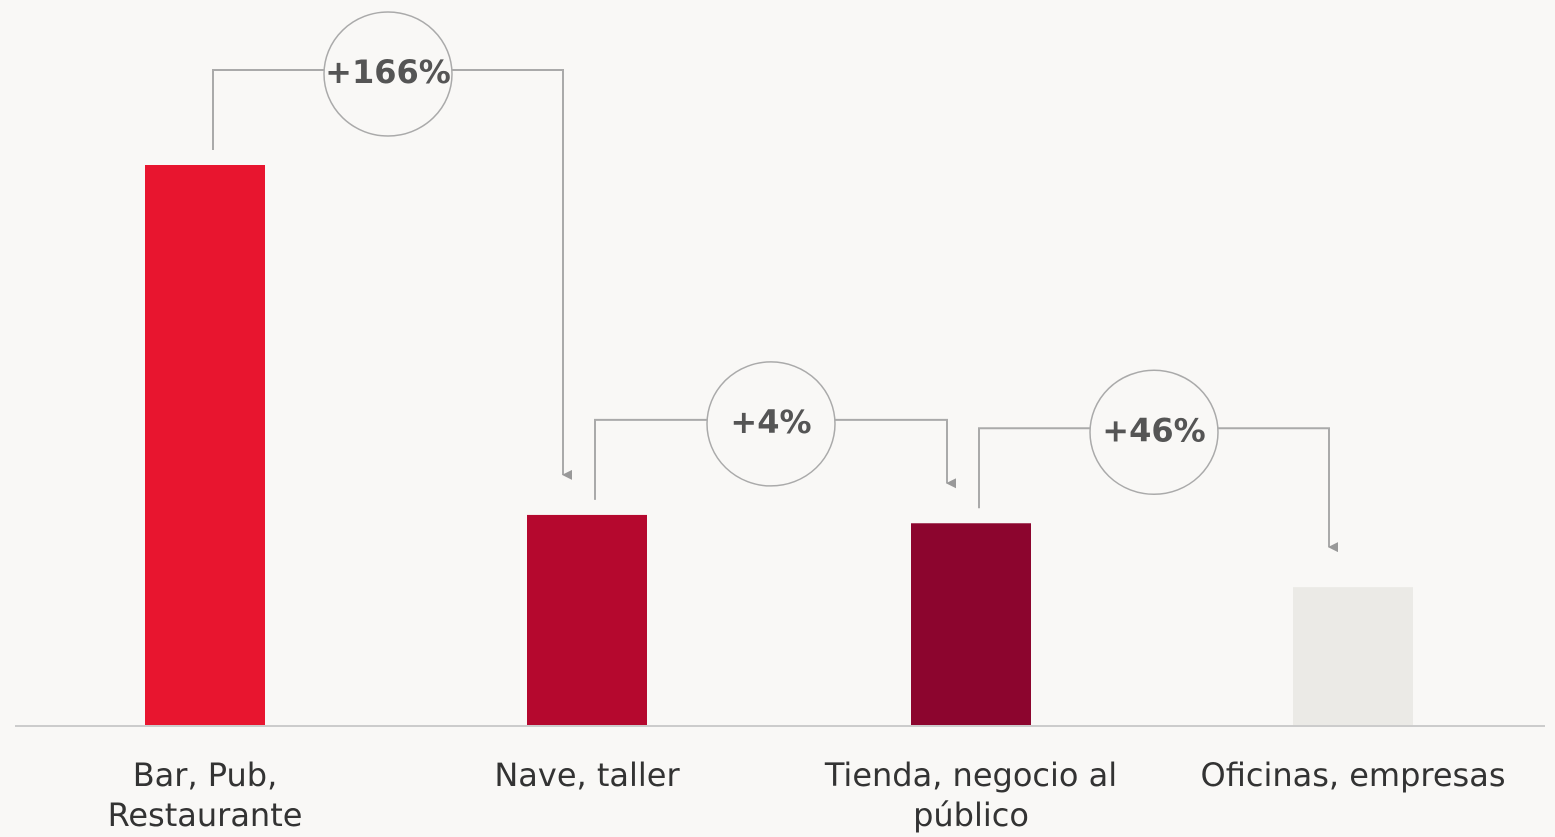 The image size is (1555, 837). I want to click on annotation: +4%, so click(770, 422).